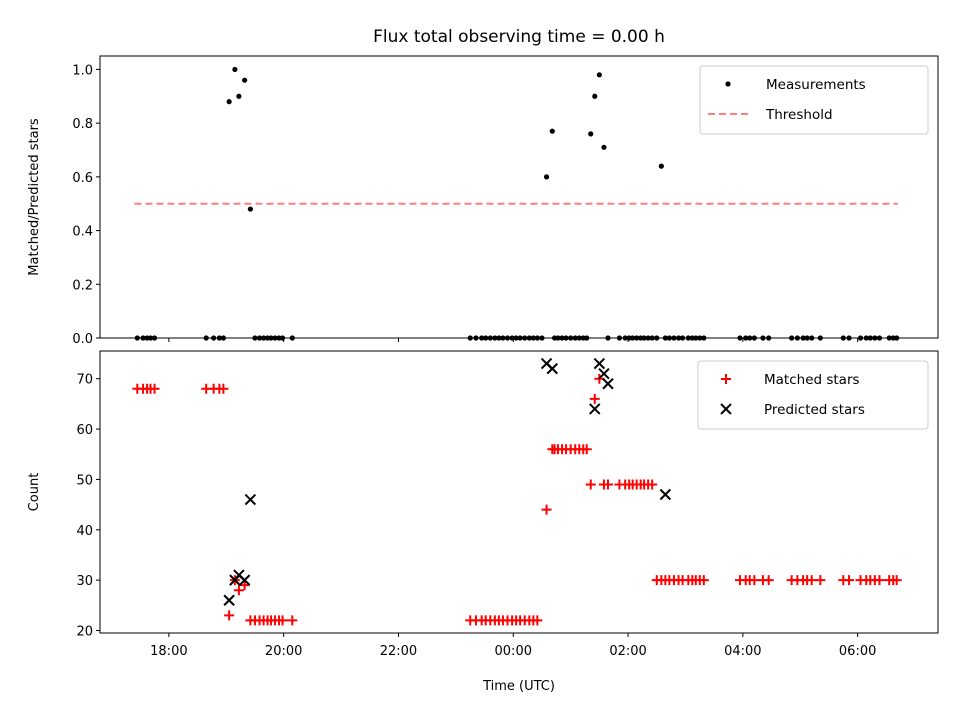 This screenshot has width=960, height=720. What do you see at coordinates (84, 480) in the screenshot?
I see `y-tick-label: 50` at bounding box center [84, 480].